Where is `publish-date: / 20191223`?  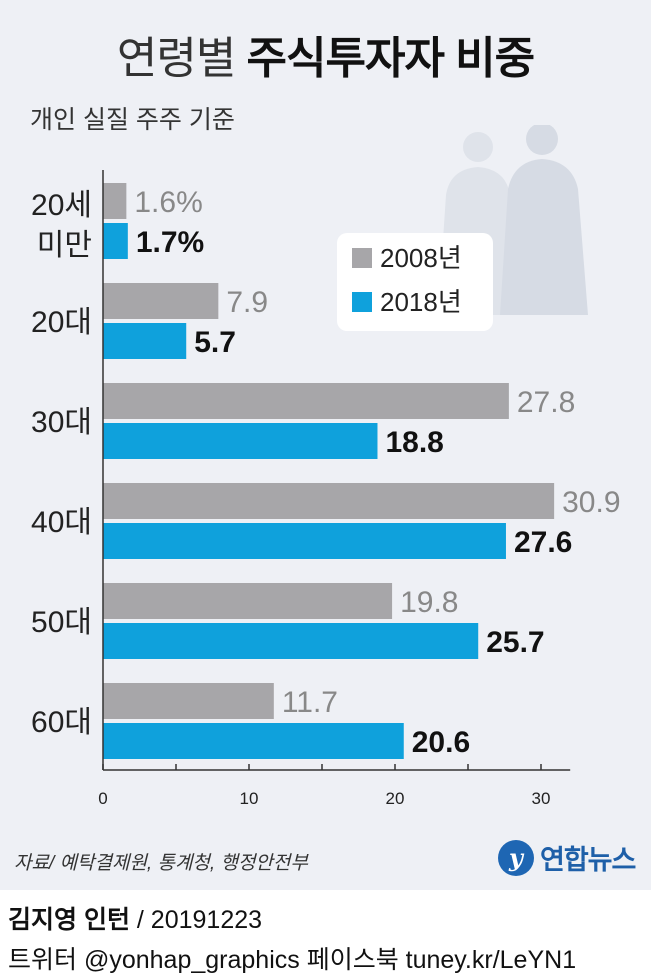 publish-date: / 20191223 is located at coordinates (199, 920).